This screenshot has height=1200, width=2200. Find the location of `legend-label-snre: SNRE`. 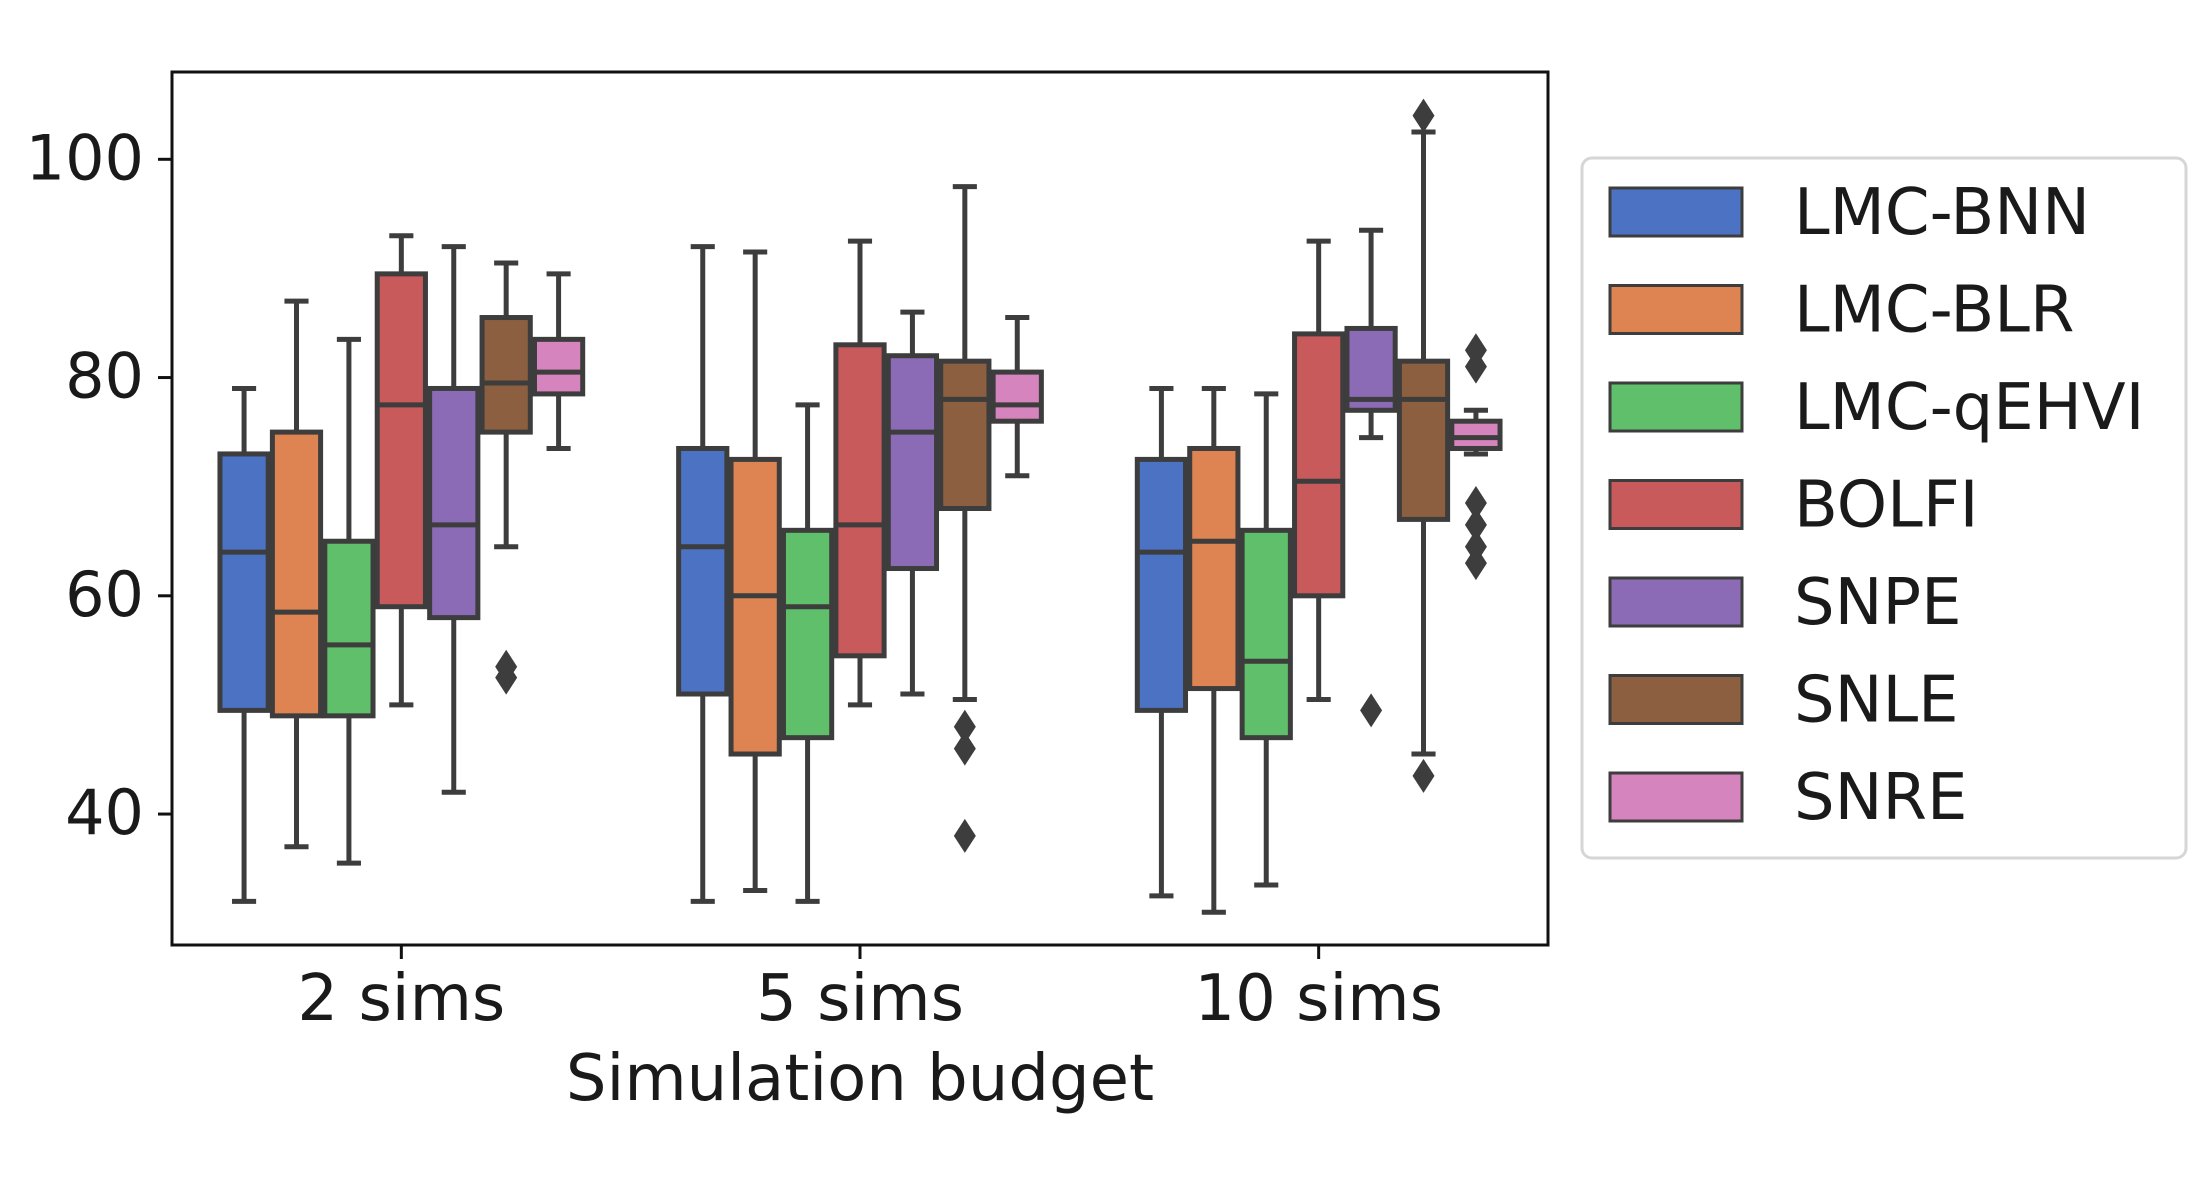

legend-label-snre: SNRE is located at coordinates (1880, 798).